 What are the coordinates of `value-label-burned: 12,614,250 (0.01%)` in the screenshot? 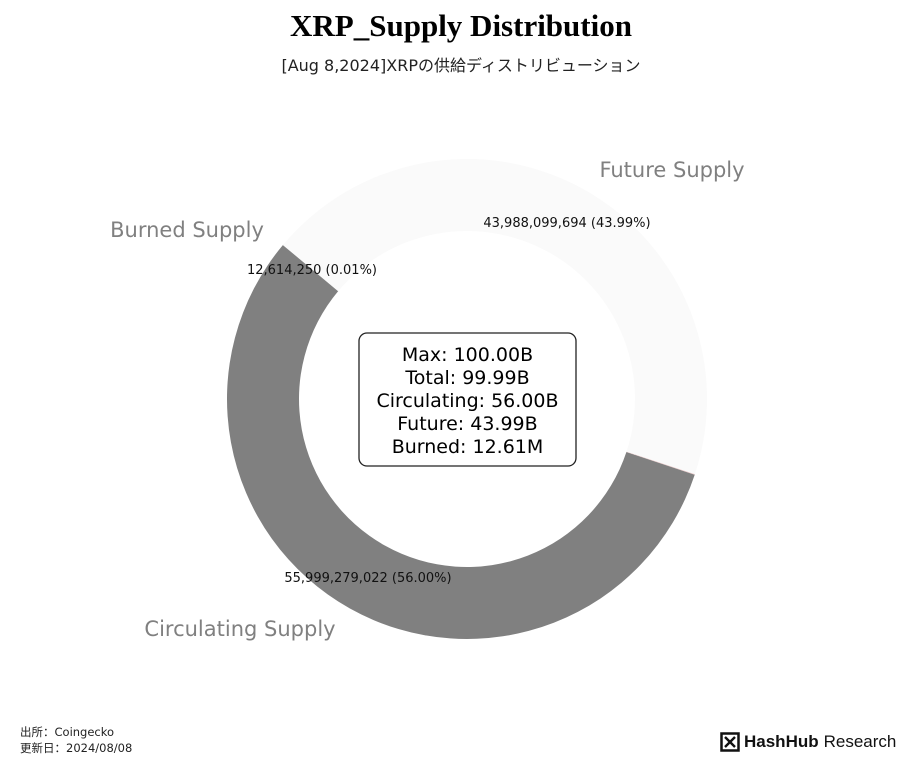 It's located at (312, 270).